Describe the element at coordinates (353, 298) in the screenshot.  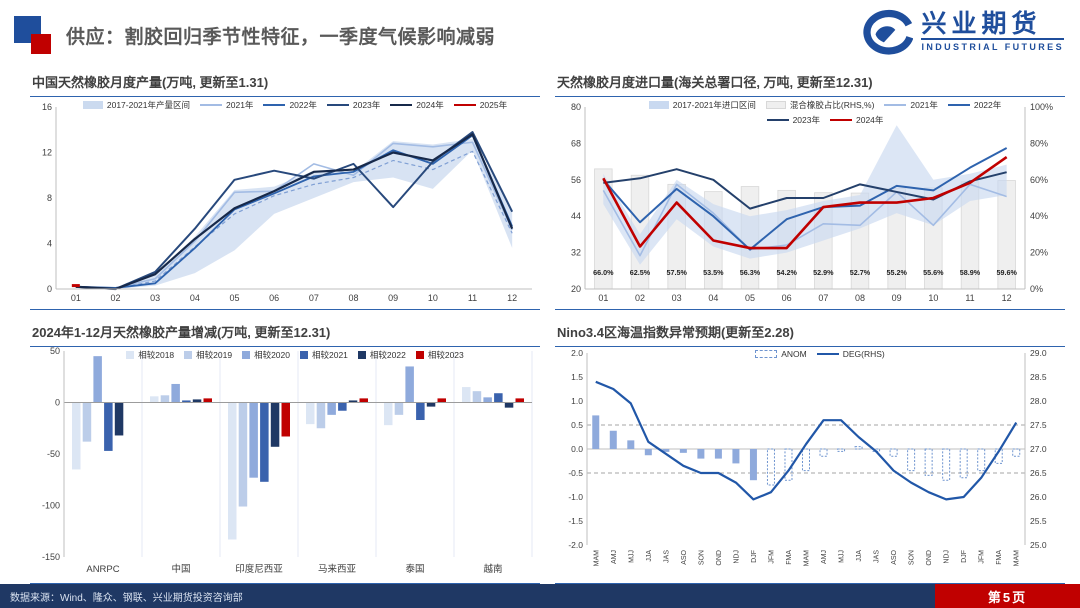
I see `svg-text: 08` at that location.